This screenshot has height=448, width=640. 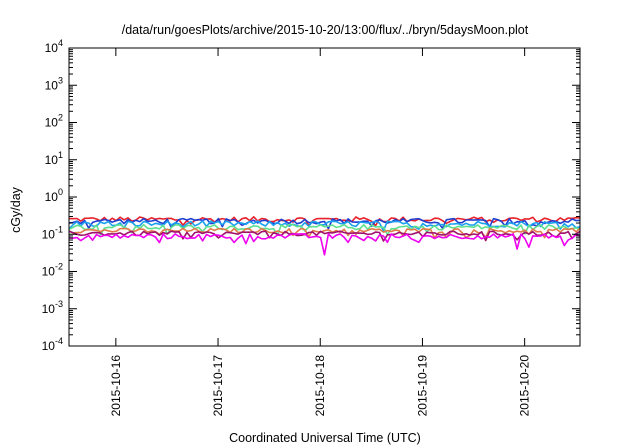 What do you see at coordinates (218, 386) in the screenshot?
I see `x-tick-label: 2015-10-17` at bounding box center [218, 386].